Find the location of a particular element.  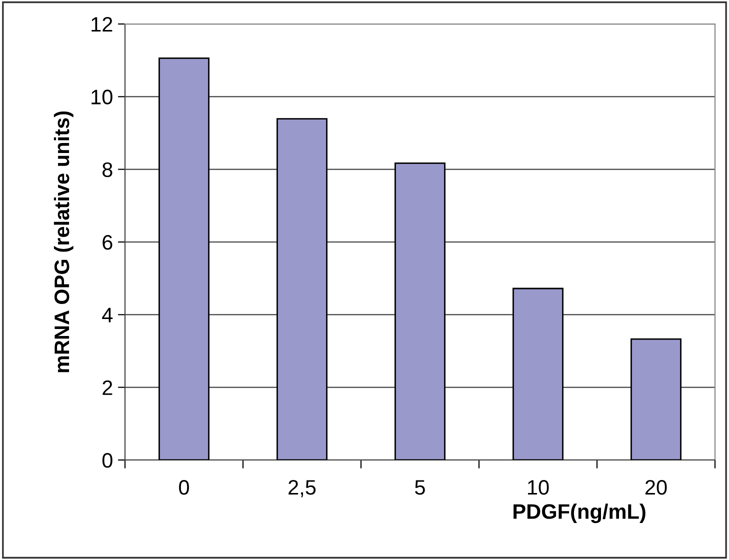

y-tick-label: 8 is located at coordinates (107, 170).